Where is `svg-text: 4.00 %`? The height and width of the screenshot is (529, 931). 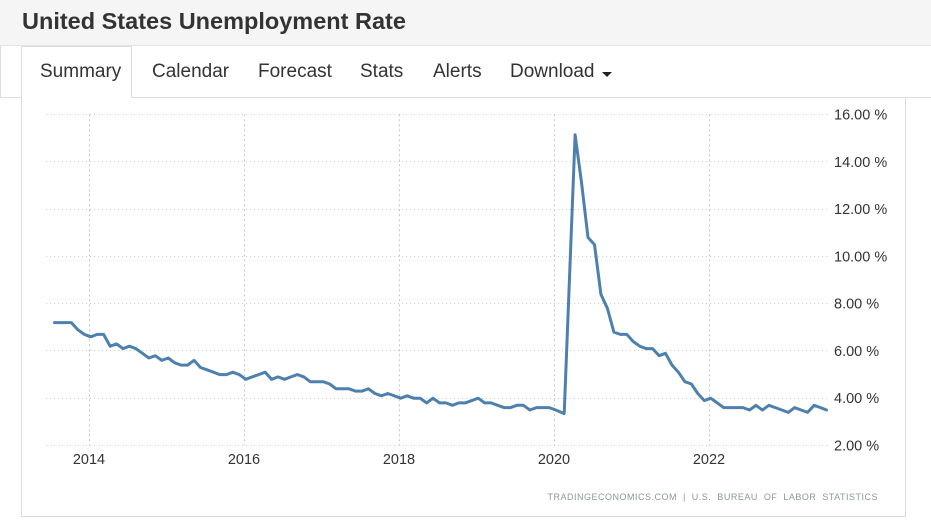
svg-text: 4.00 % is located at coordinates (856, 399).